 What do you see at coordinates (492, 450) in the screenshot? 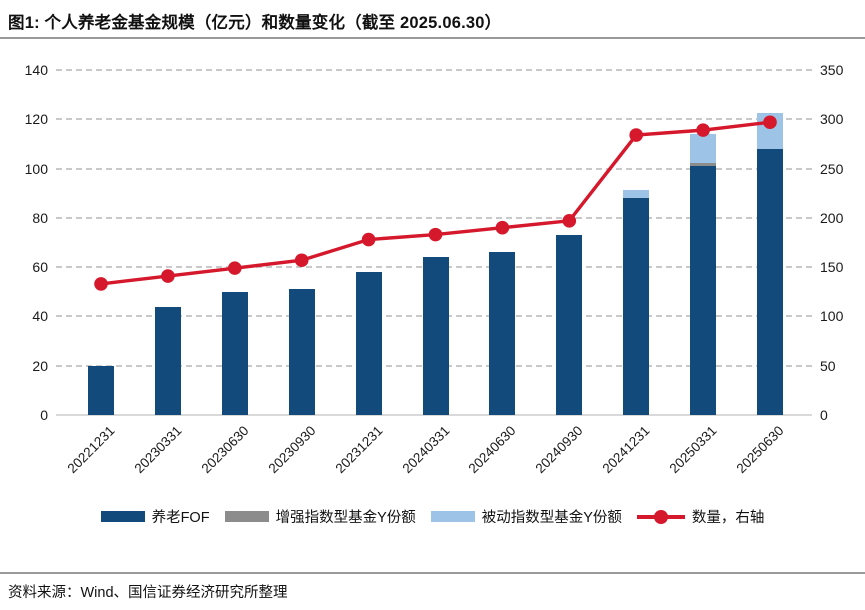
I see `x-axis-label: 20240630` at bounding box center [492, 450].